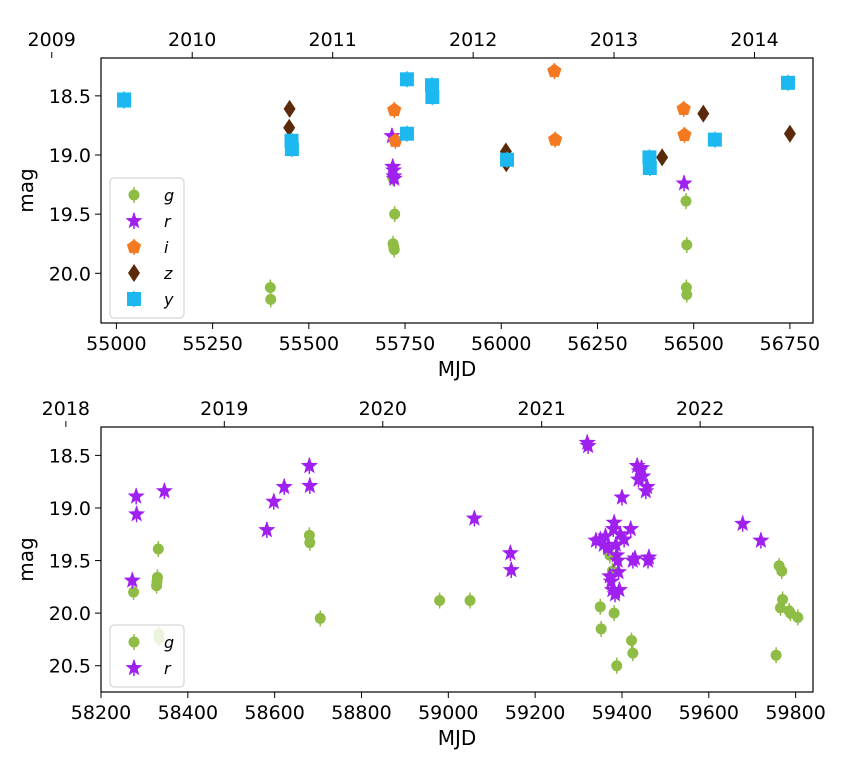  I want to click on y-tick-label: 19.0, so click(70, 156).